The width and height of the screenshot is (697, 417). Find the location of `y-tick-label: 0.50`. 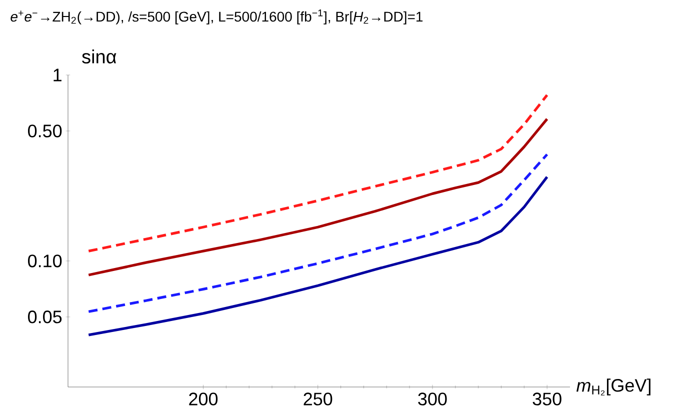

y-tick-label: 0.50 is located at coordinates (45, 131).